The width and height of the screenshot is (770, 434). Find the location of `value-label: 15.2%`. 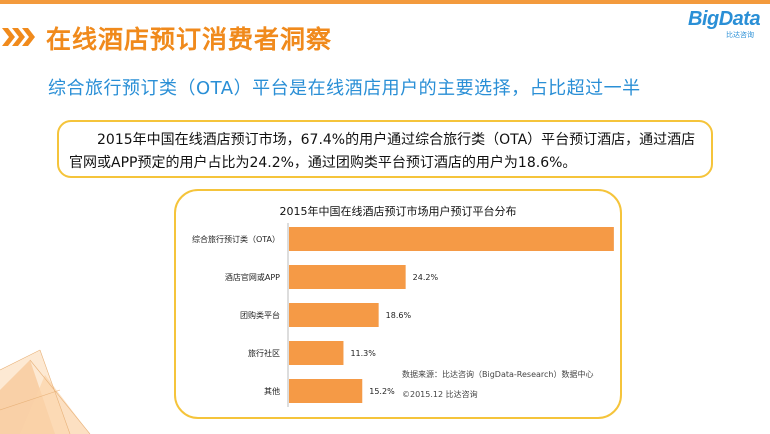

value-label: 15.2% is located at coordinates (382, 391).